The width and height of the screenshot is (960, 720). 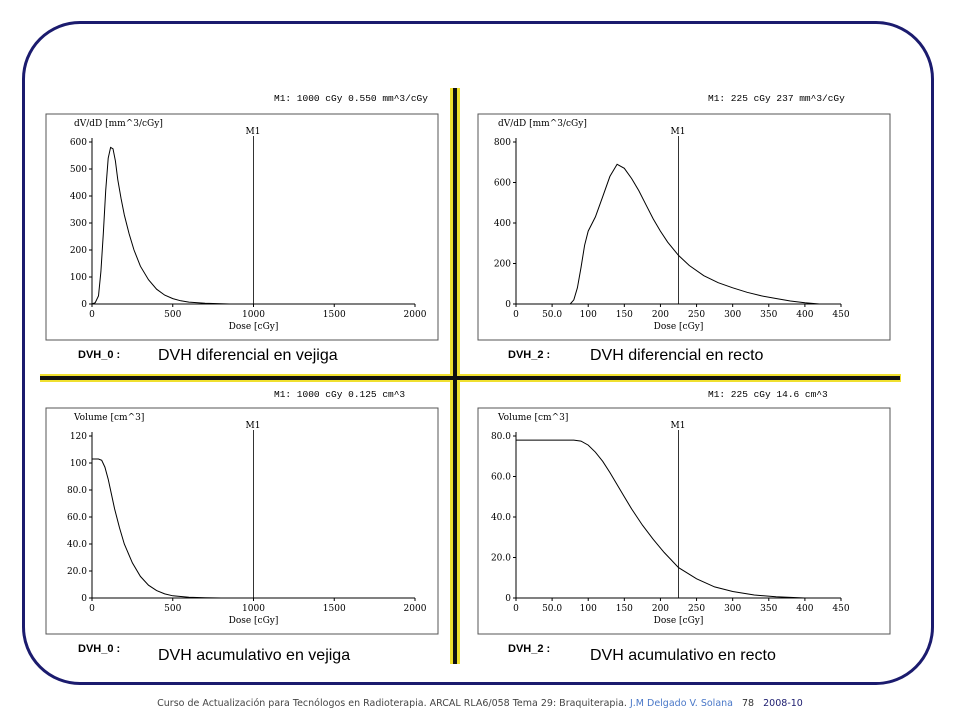 What do you see at coordinates (677, 356) in the screenshot?
I see `caption-recto-diferencial: DVH diferencial en recto` at bounding box center [677, 356].